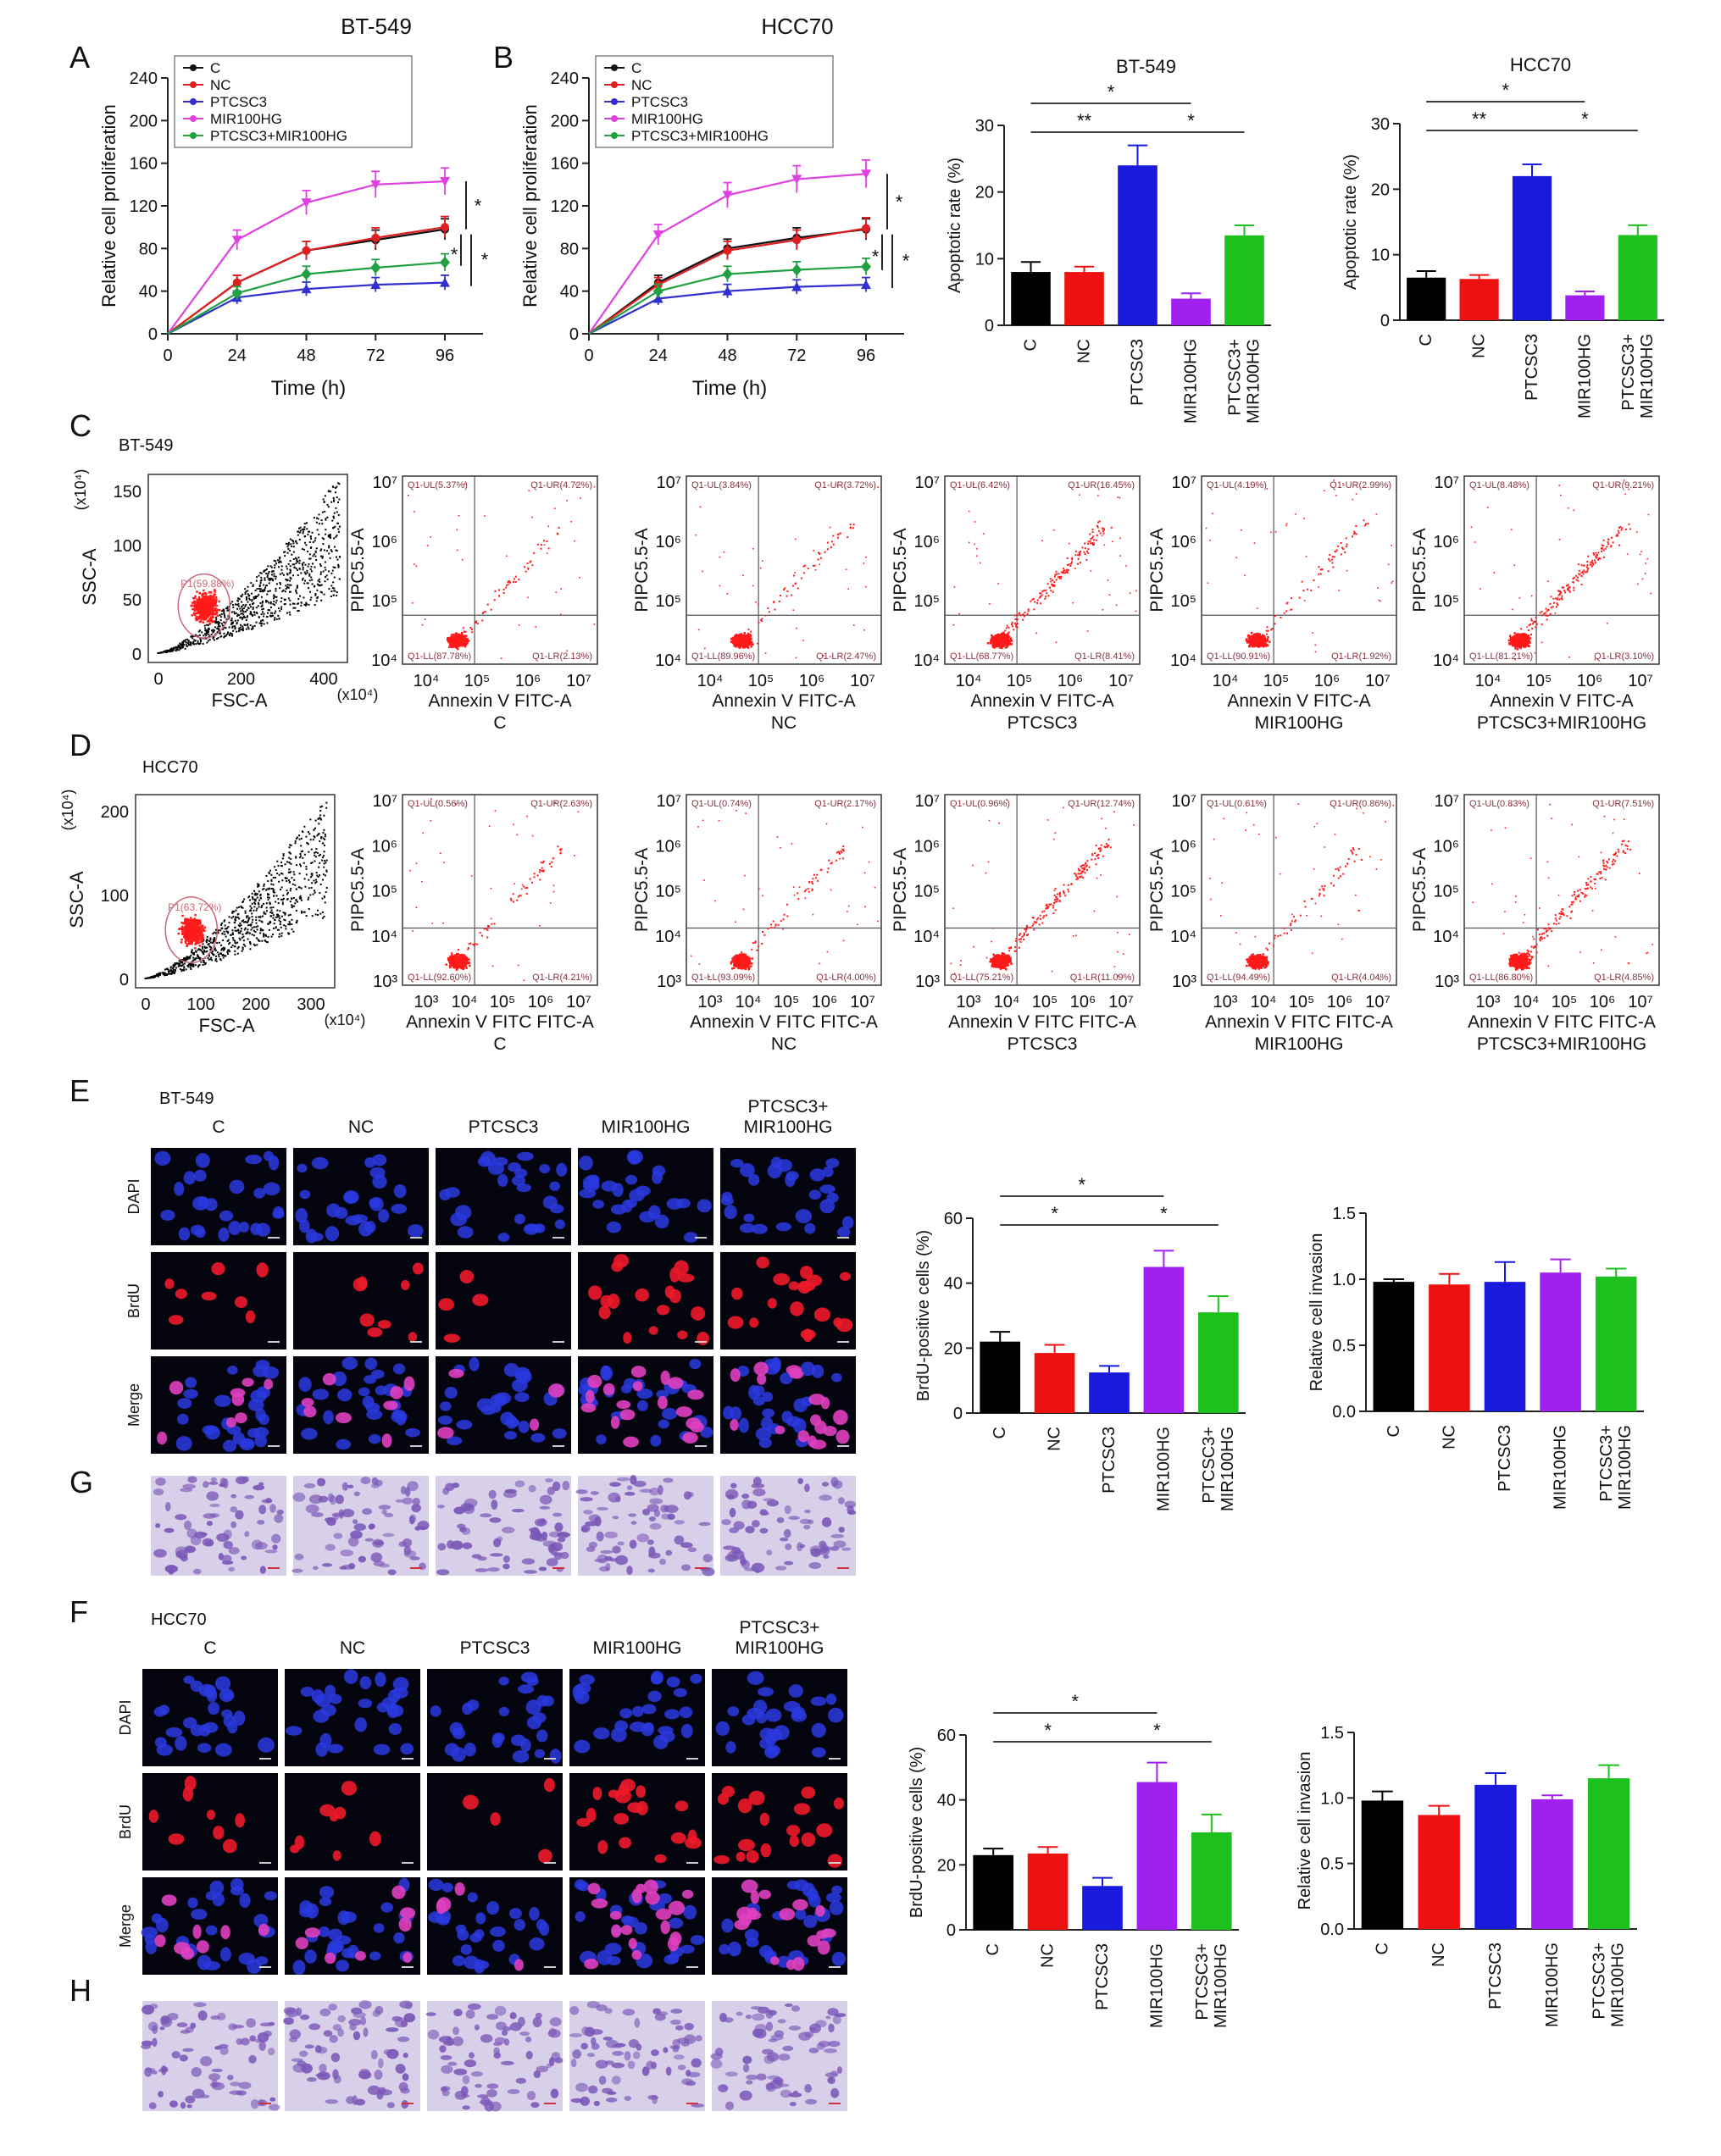 The width and height of the screenshot is (1721, 2156). What do you see at coordinates (221, 85) in the screenshot?
I see `legend-entry: NC` at bounding box center [221, 85].